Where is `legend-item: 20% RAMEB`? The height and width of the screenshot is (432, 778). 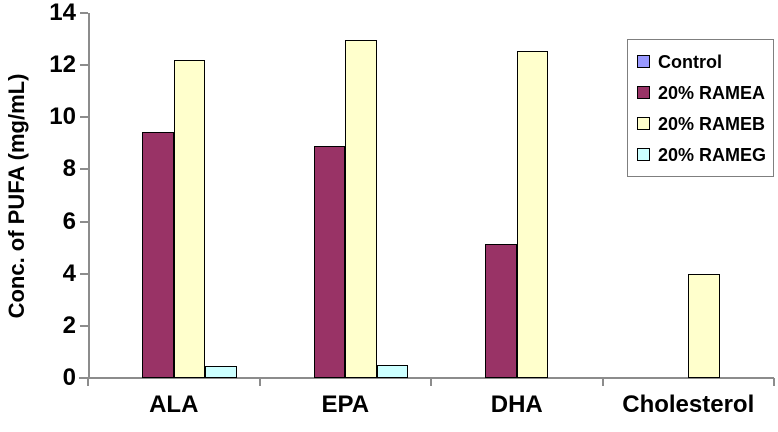 legend-item: 20% RAMEB is located at coordinates (705, 124).